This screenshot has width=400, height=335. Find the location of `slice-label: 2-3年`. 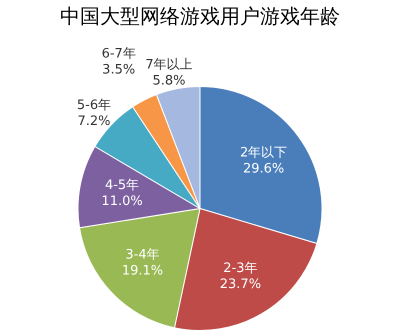

slice-label: 2-3年 is located at coordinates (240, 268).